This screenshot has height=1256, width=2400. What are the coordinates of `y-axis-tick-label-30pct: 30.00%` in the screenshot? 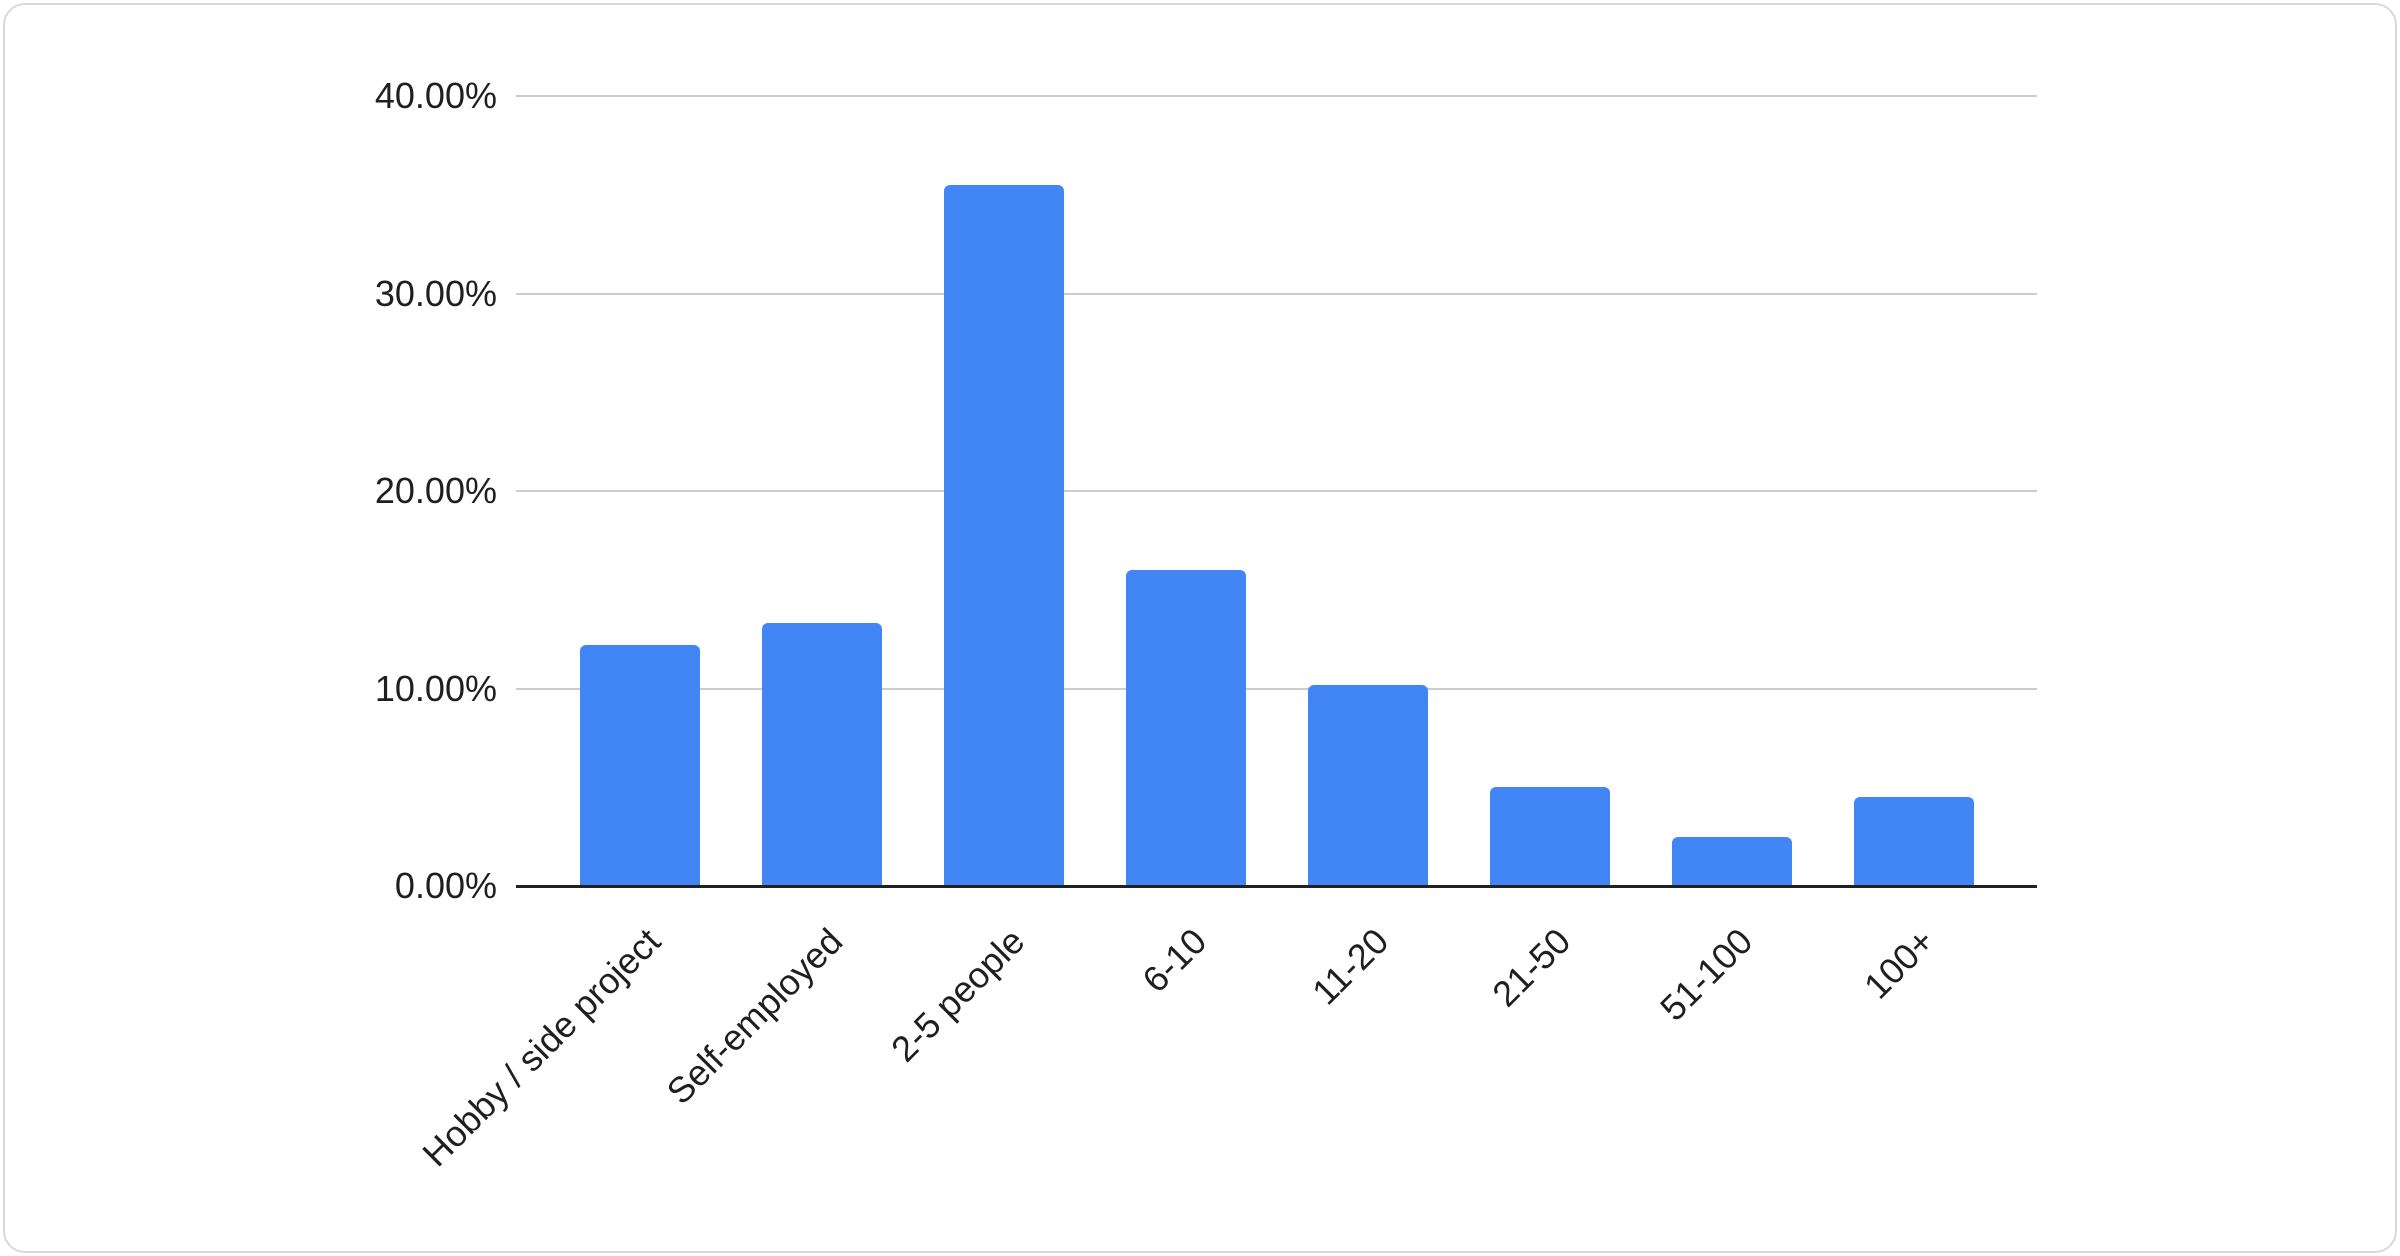 It's located at (435, 293).